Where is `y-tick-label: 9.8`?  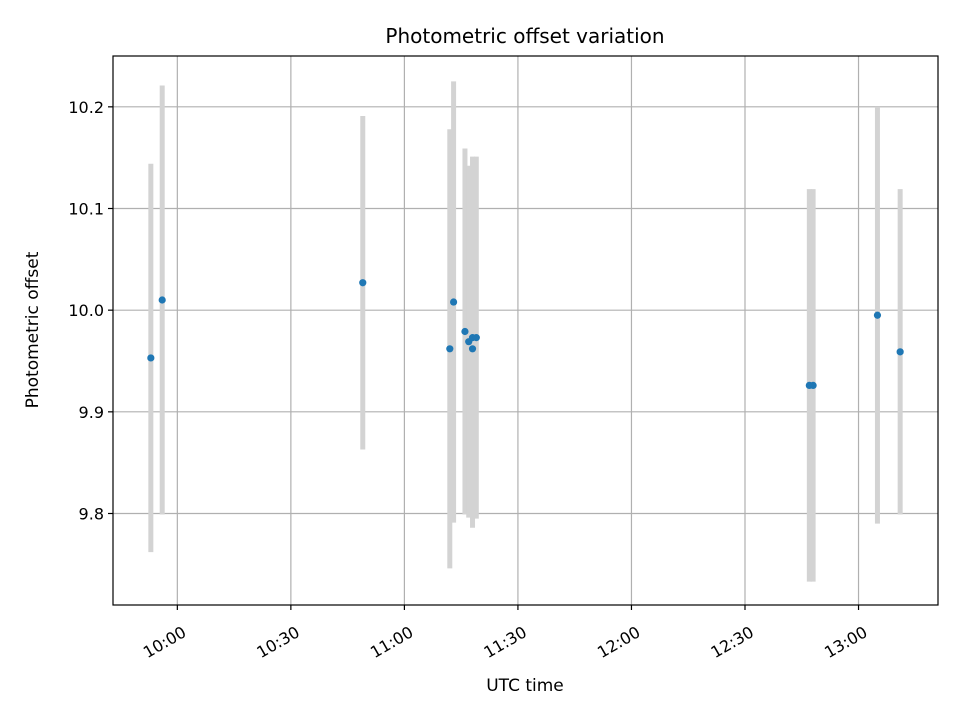
y-tick-label: 9.8 is located at coordinates (91, 514).